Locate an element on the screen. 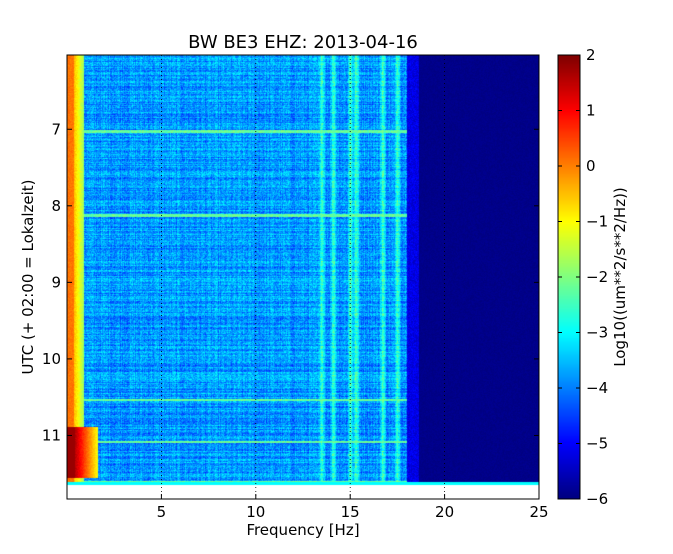  x-axis: 5 10 15 20 25 is located at coordinates (353, 507).